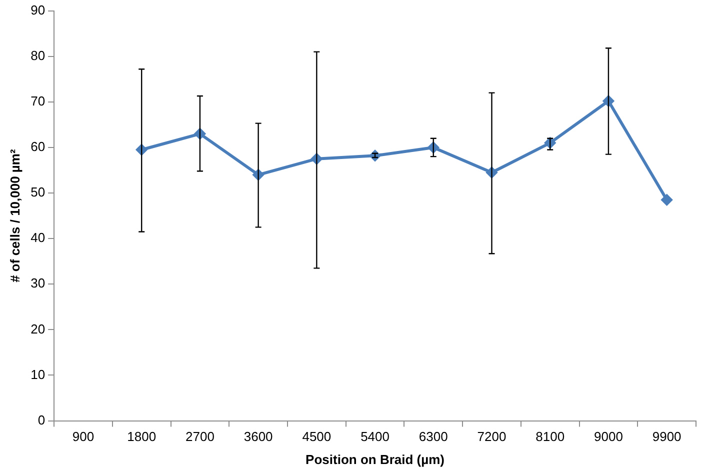 The width and height of the screenshot is (703, 476). What do you see at coordinates (491, 436) in the screenshot?
I see `x-tick-label: 7200` at bounding box center [491, 436].